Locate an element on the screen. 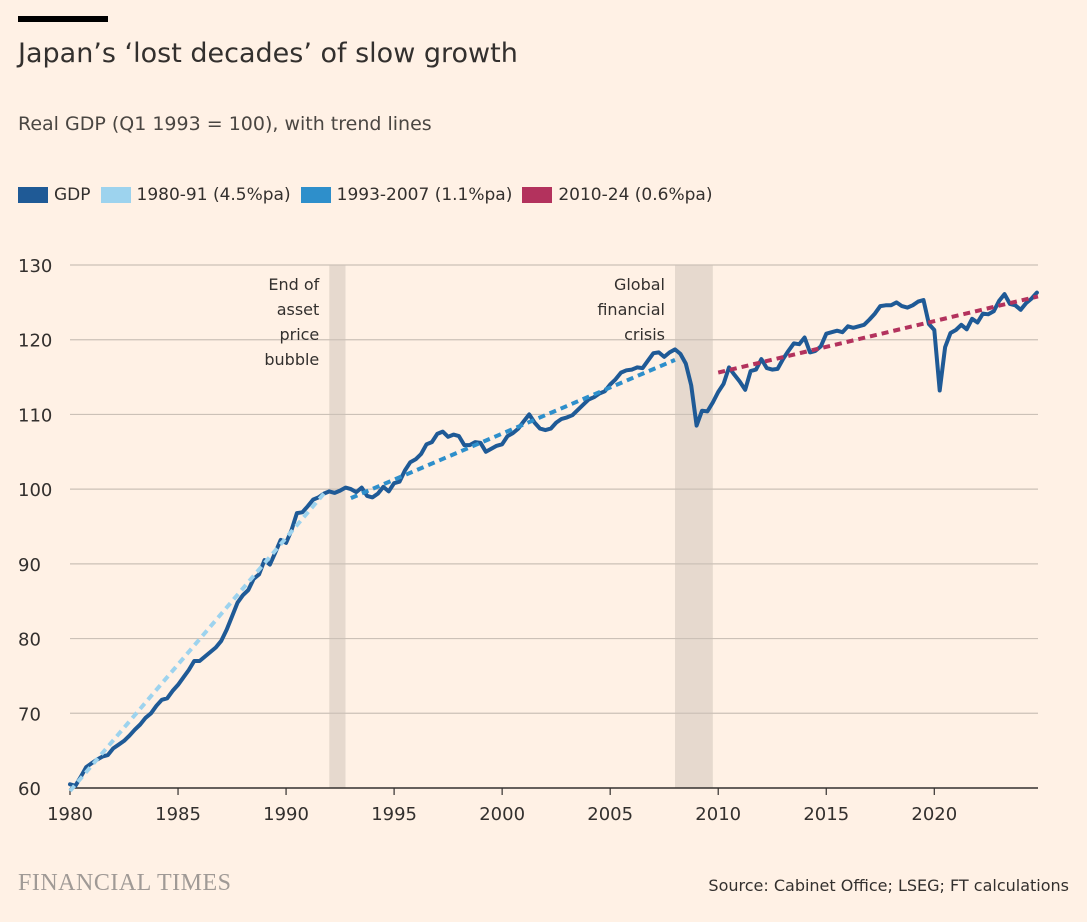 Image resolution: width=1087 pixels, height=922 pixels. y-tick-label-100: 100 is located at coordinates (35, 490).